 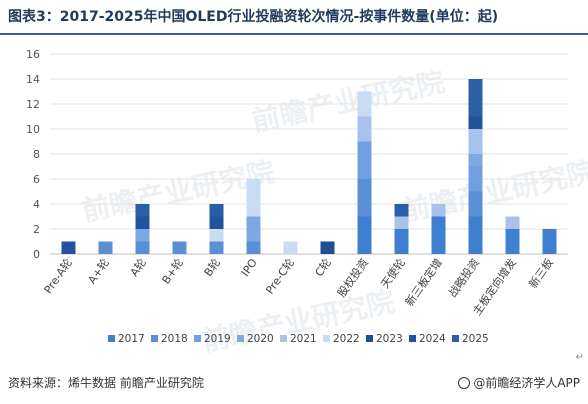 What do you see at coordinates (475, 339) in the screenshot?
I see `legend-label: 2025` at bounding box center [475, 339].